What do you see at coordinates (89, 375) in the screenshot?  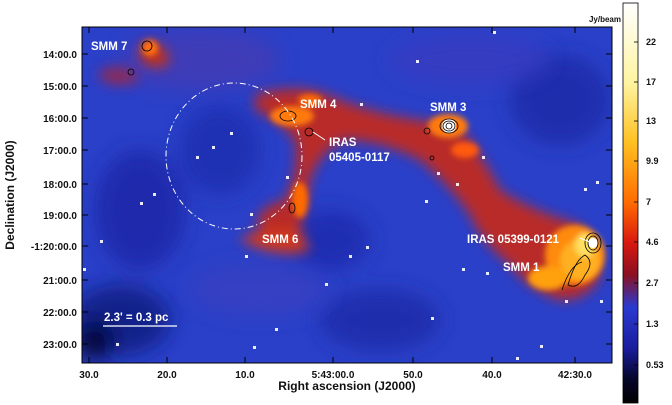 I see `x-tick-label: 30.0` at bounding box center [89, 375].